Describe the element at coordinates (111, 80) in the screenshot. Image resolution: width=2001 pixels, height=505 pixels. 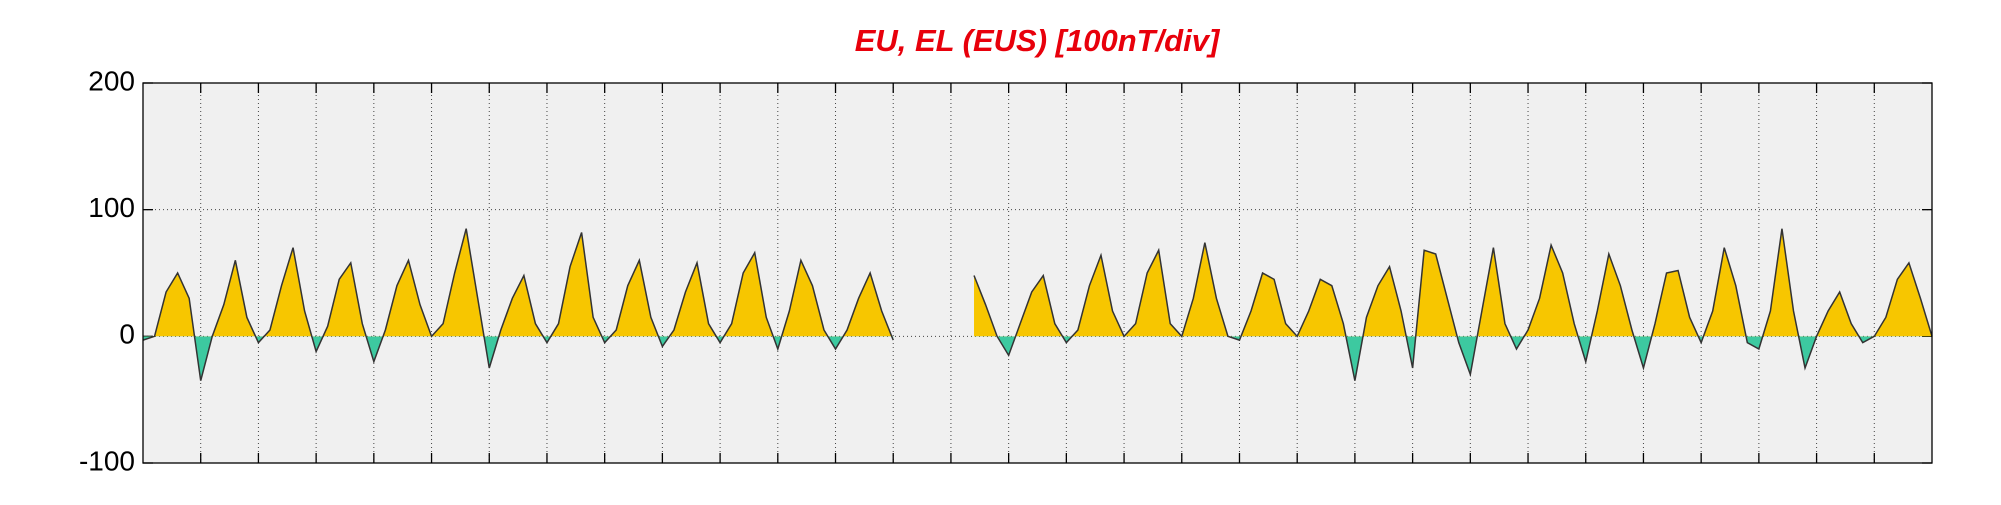
I see `y-tick-label: 200` at that location.